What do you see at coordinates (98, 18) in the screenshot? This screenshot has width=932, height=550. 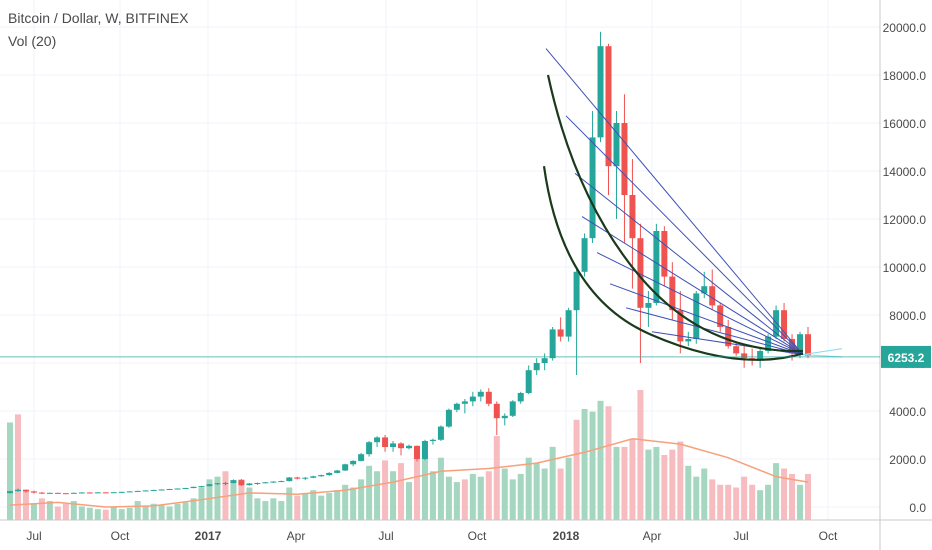 I see `chart-symbol-title: Bitcoin / Dollar, W, BITFINEX` at bounding box center [98, 18].